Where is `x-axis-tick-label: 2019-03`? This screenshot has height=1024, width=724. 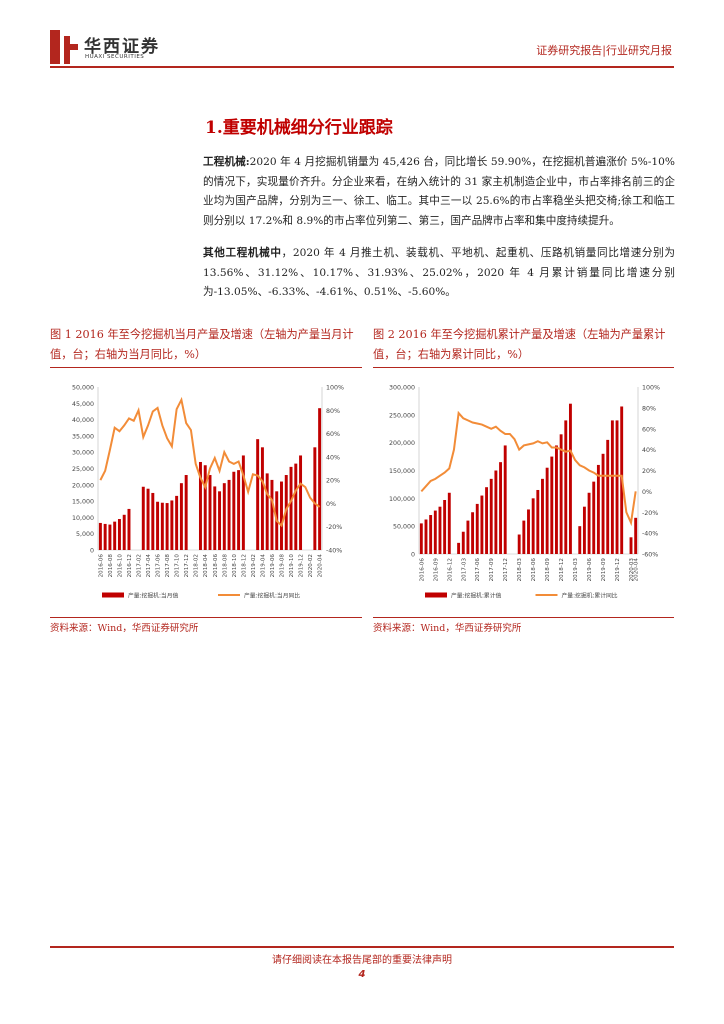 x-axis-tick-label: 2019-03 is located at coordinates (576, 570).